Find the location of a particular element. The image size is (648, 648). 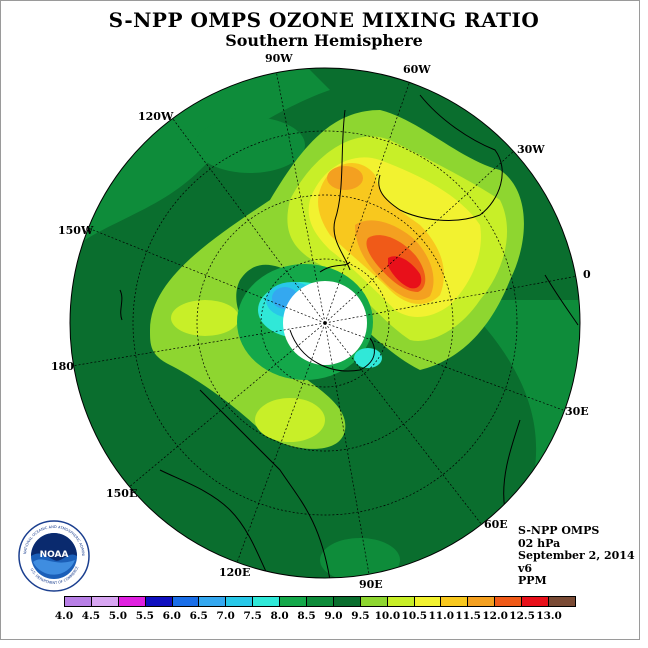

colorbar-tick-label: 7.5 is located at coordinates (252, 616).